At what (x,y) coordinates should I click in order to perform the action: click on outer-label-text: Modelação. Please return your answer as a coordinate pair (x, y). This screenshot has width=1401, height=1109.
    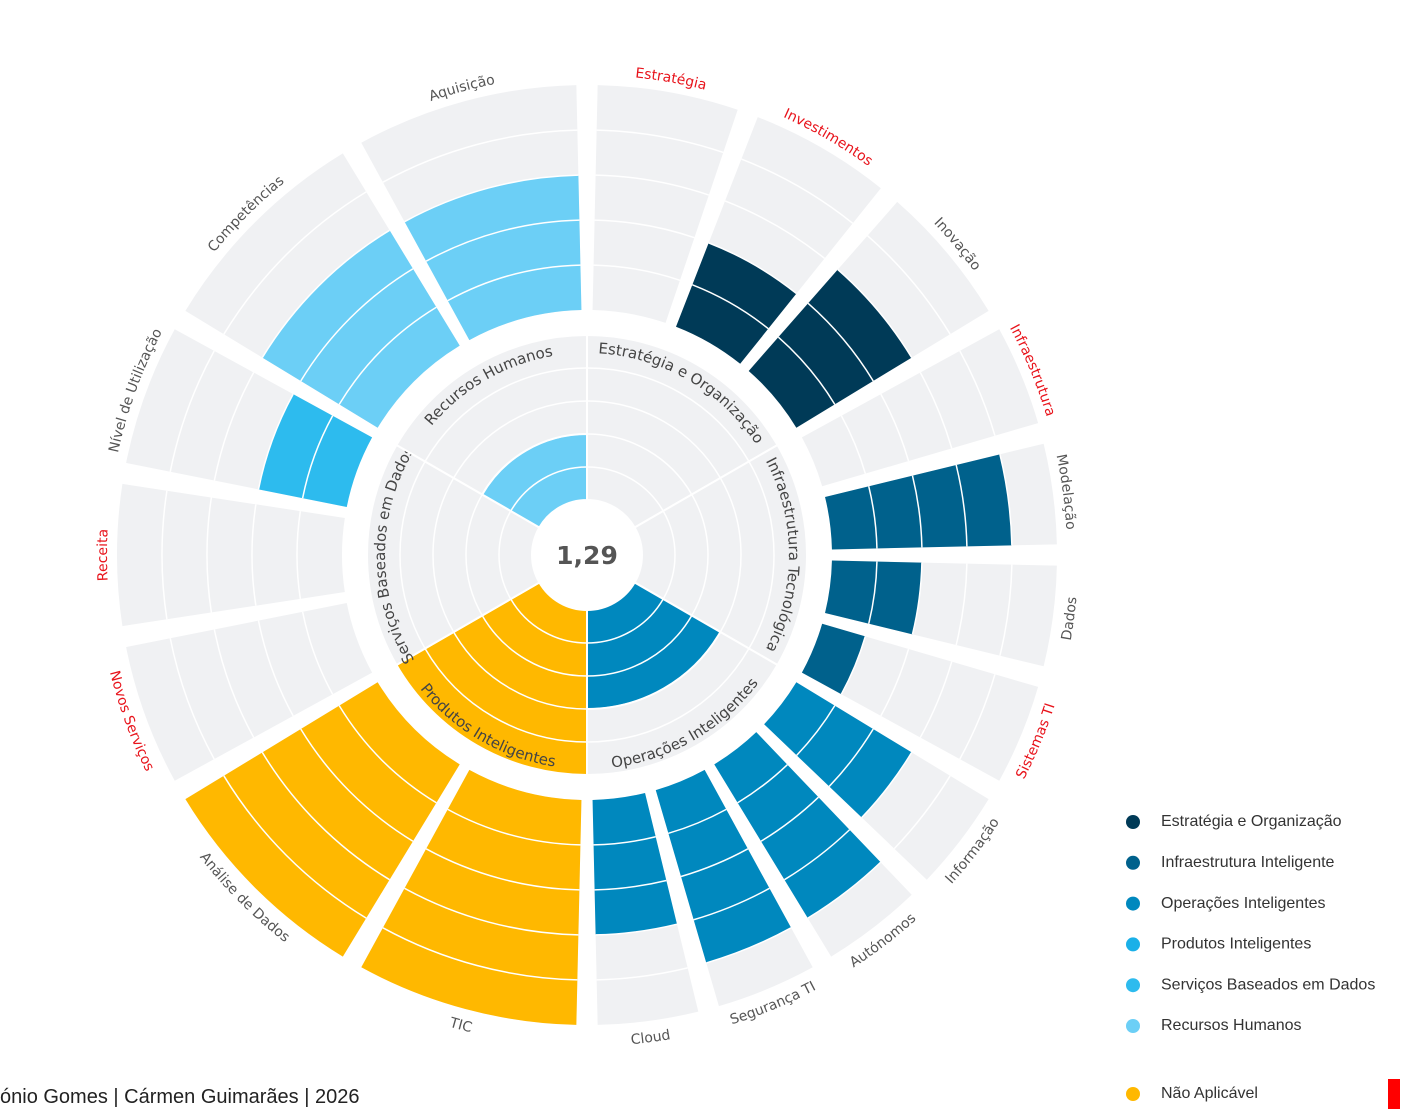
    Looking at the image, I should click on (1066, 491).